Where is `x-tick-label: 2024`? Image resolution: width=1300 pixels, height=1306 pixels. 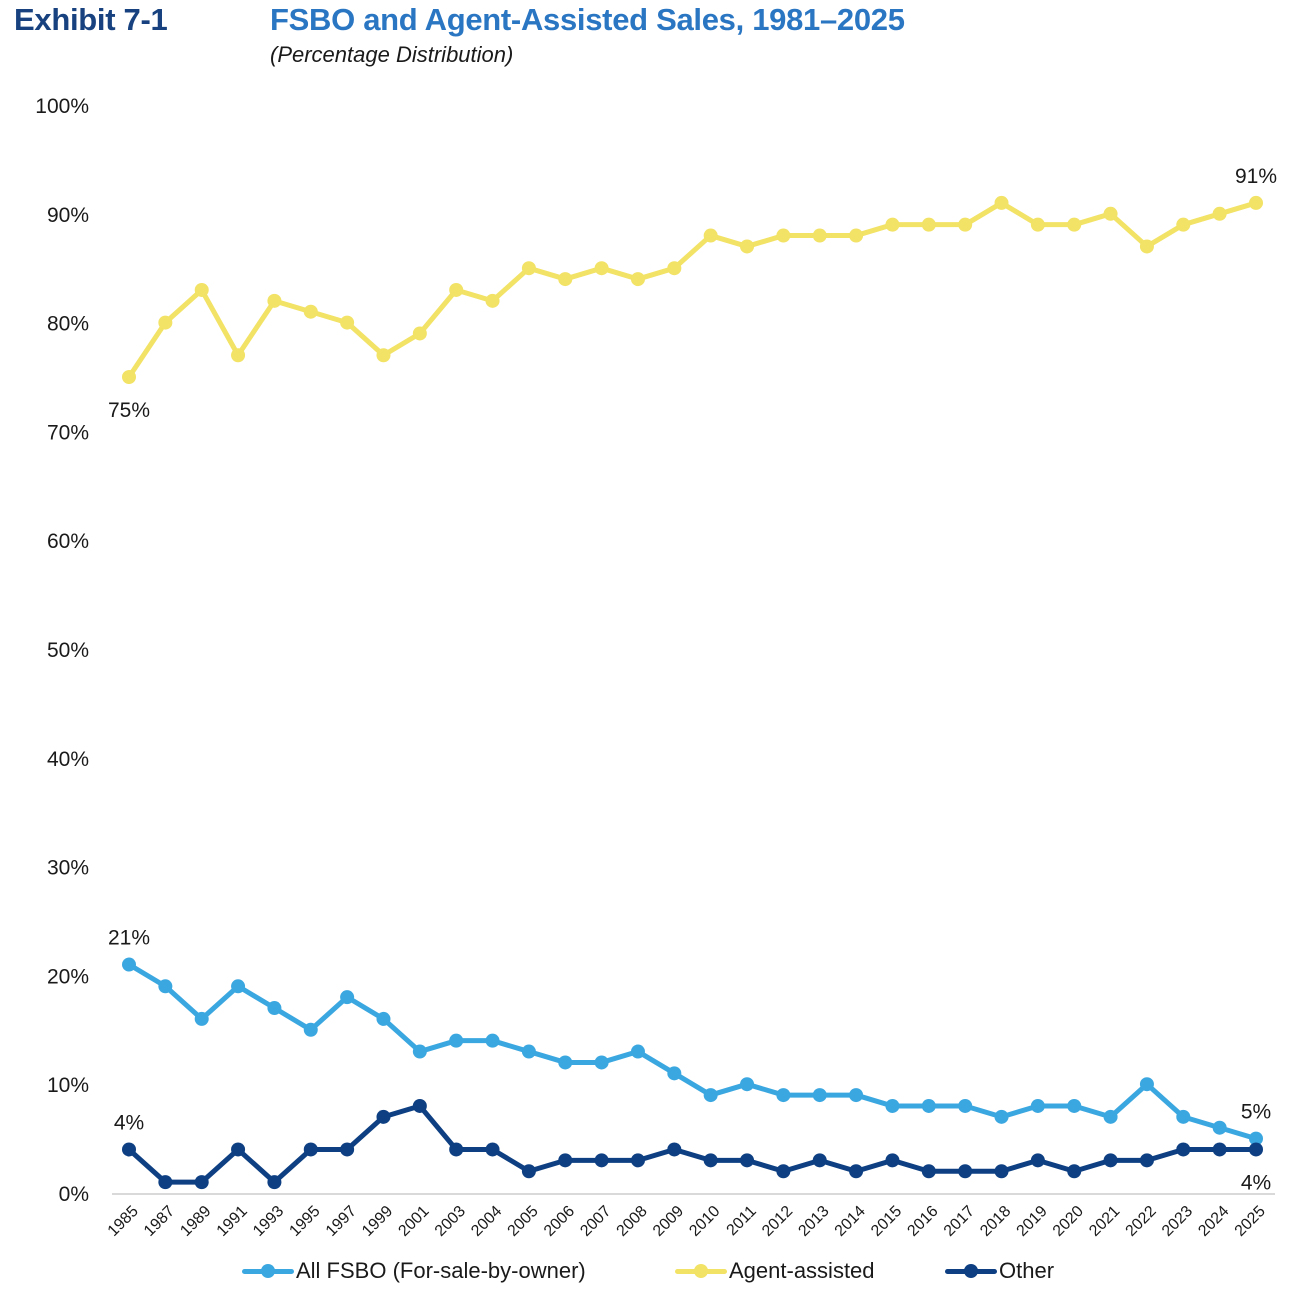
x-tick-label: 2024 is located at coordinates (1213, 1221).